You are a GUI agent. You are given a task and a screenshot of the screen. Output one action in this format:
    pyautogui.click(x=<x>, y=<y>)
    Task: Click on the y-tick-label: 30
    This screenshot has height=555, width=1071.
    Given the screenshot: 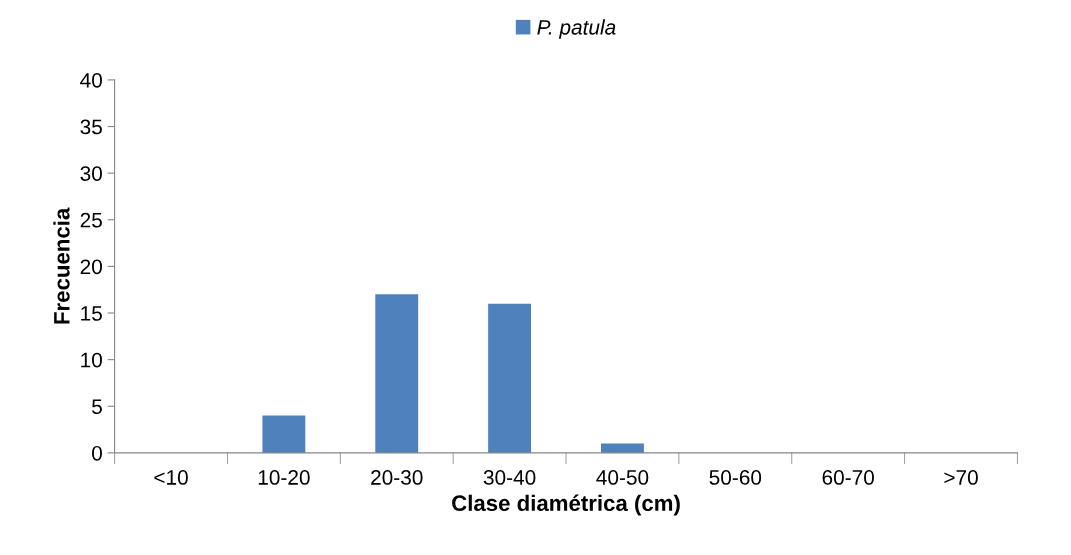 What is the action you would take?
    pyautogui.click(x=91, y=173)
    